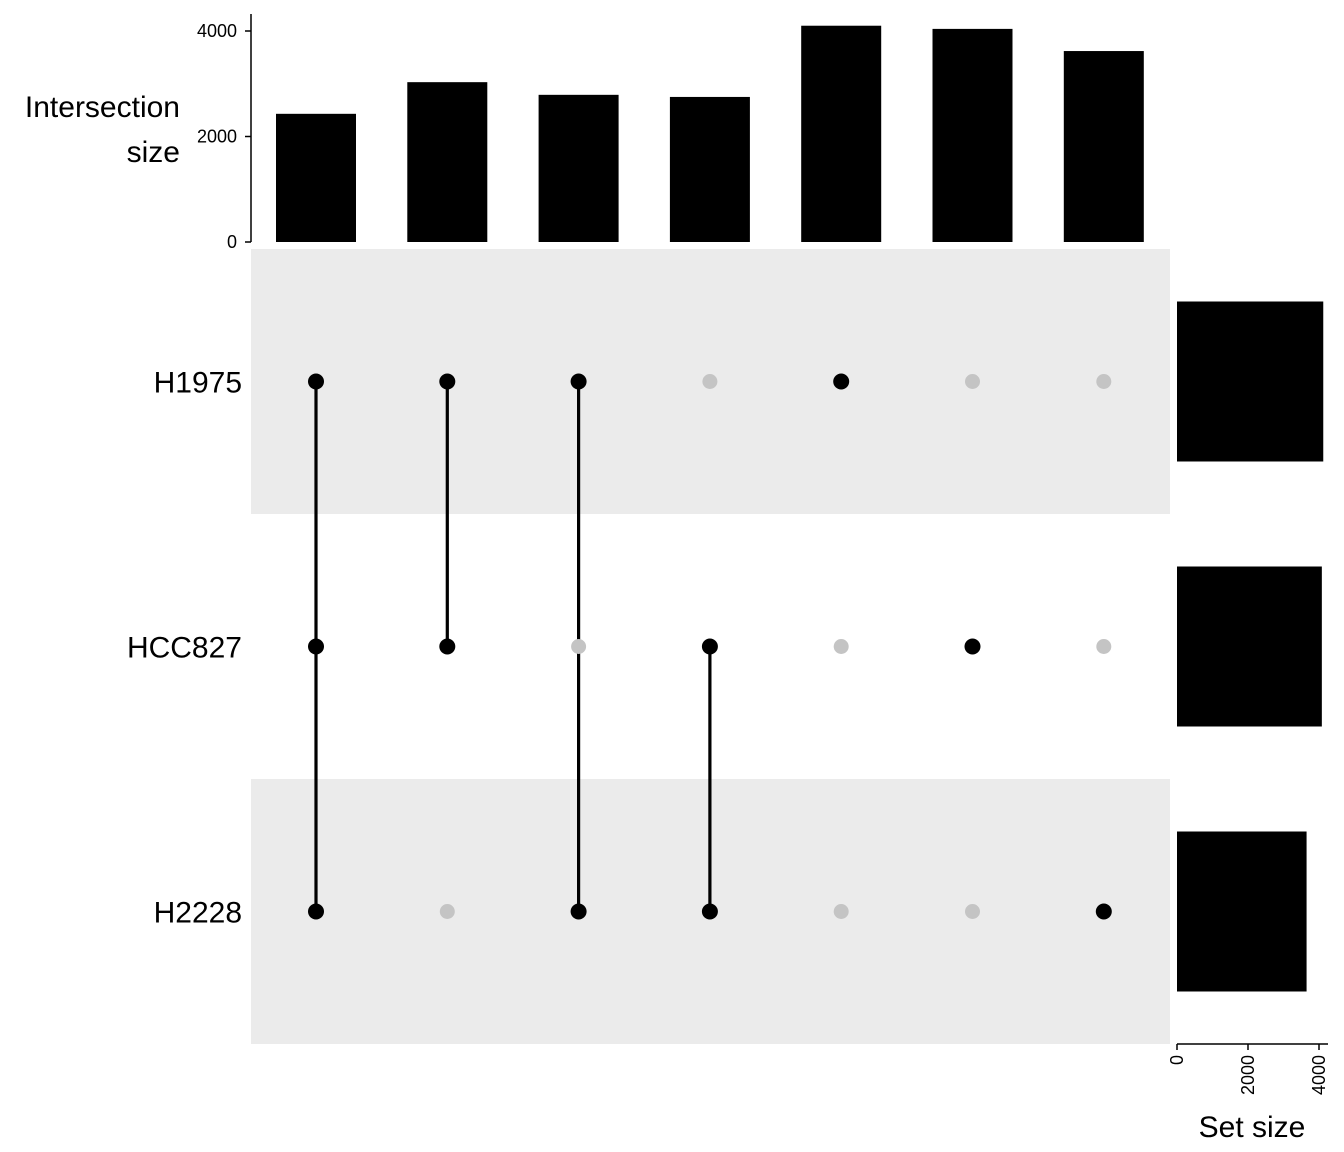 The width and height of the screenshot is (1344, 1152). I want to click on dot-4-hcc827, so click(709, 646).